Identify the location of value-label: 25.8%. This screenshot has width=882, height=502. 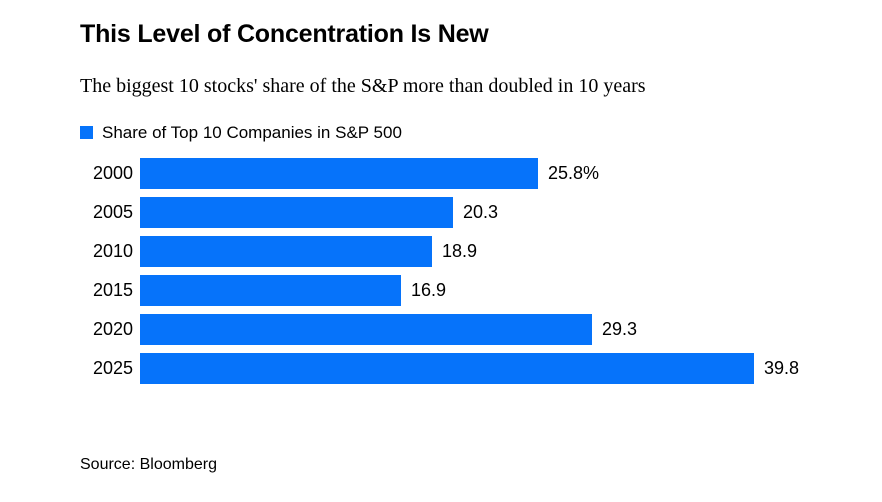
(574, 172).